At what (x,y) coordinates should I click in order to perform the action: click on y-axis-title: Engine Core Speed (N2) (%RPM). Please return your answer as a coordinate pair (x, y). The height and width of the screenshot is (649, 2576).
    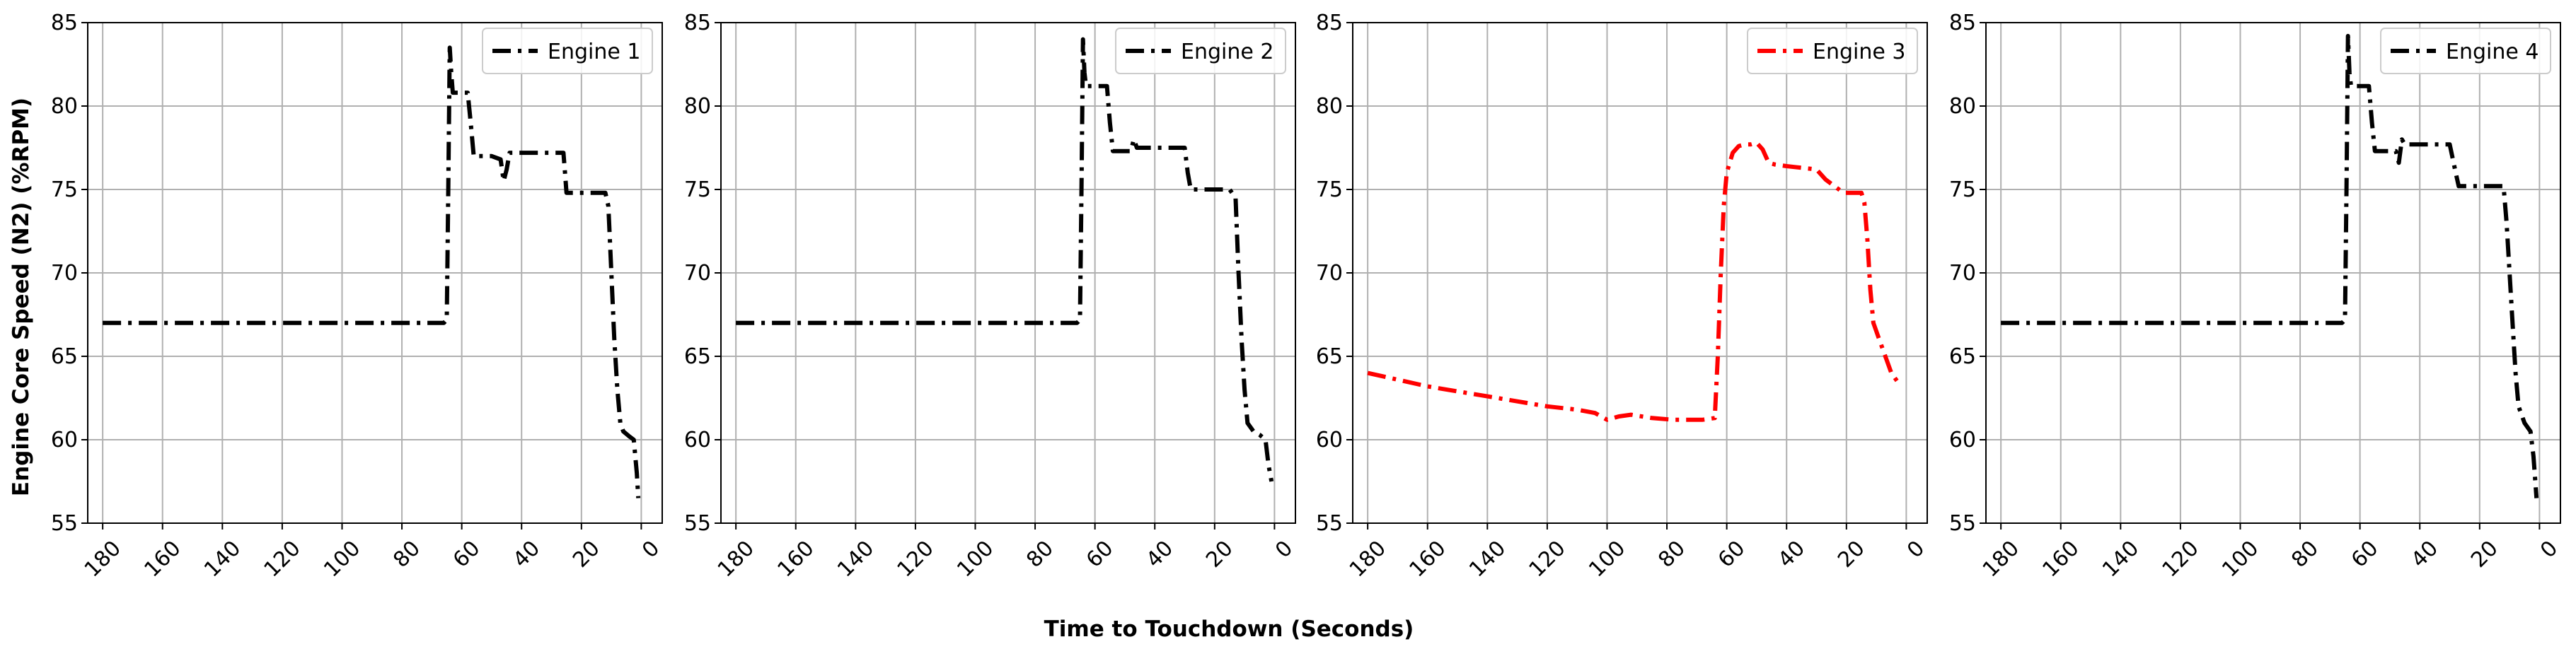
    Looking at the image, I should click on (21, 297).